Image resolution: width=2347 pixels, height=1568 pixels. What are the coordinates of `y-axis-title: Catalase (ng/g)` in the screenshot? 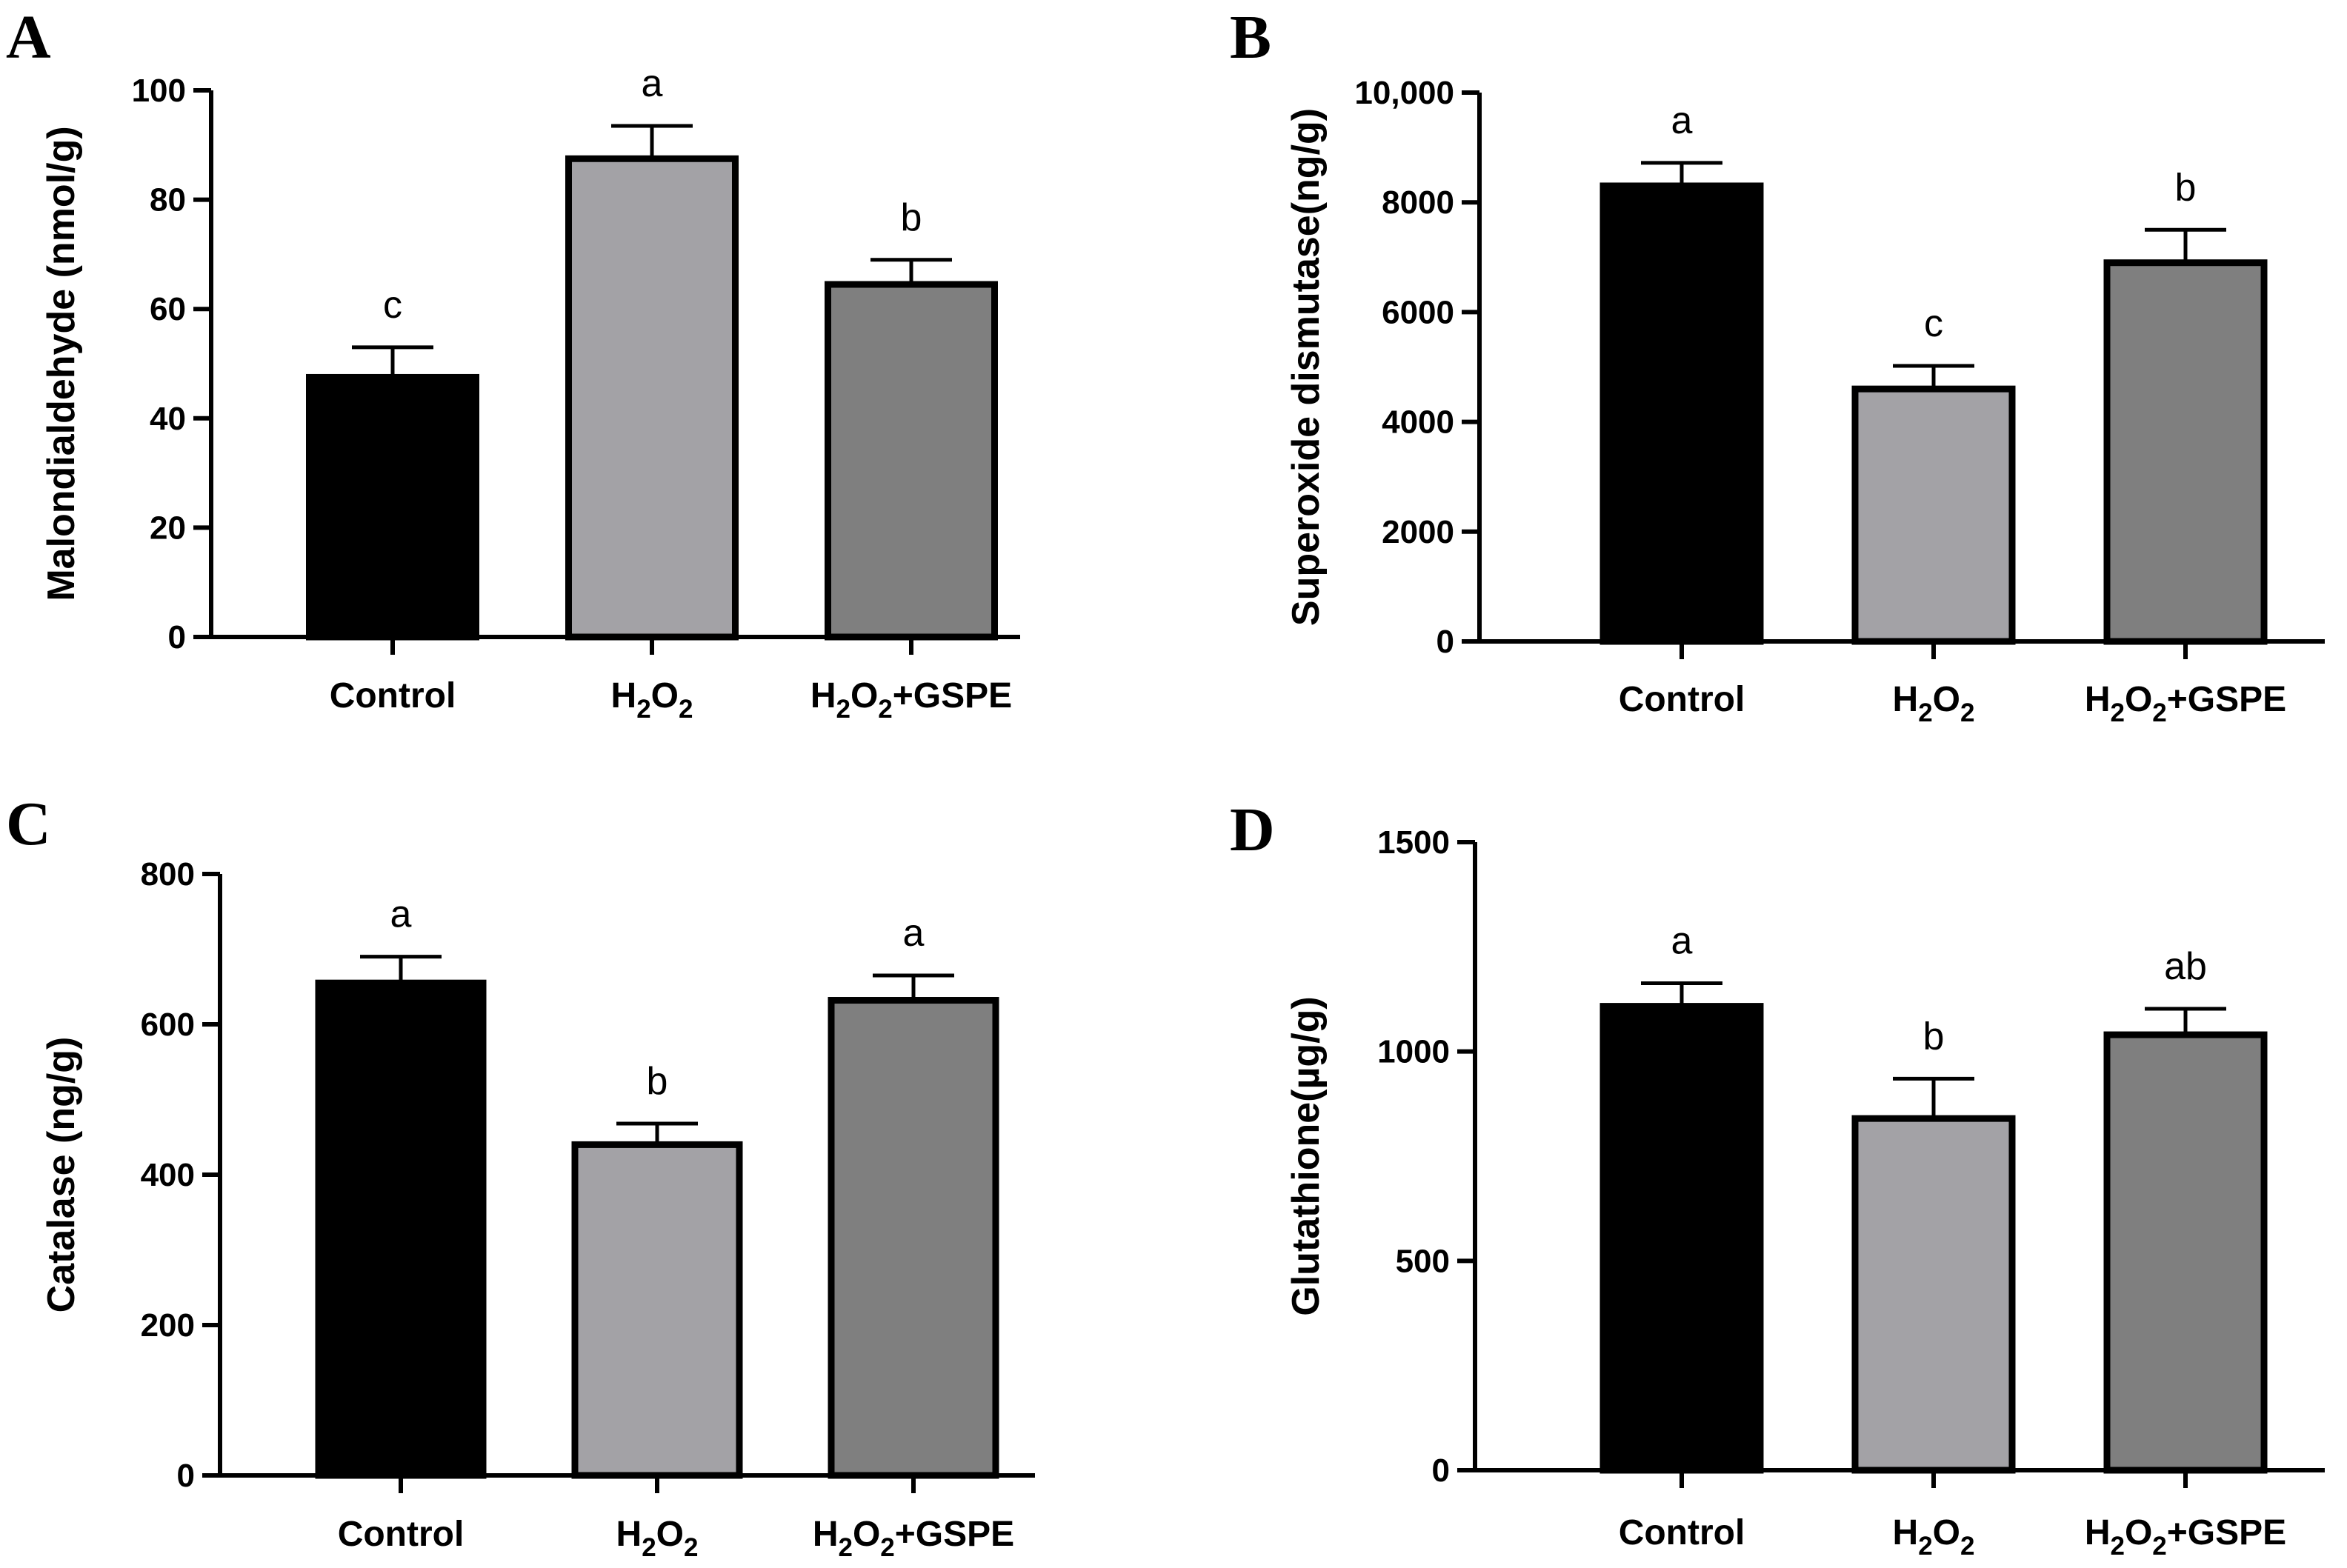 It's located at (61, 1175).